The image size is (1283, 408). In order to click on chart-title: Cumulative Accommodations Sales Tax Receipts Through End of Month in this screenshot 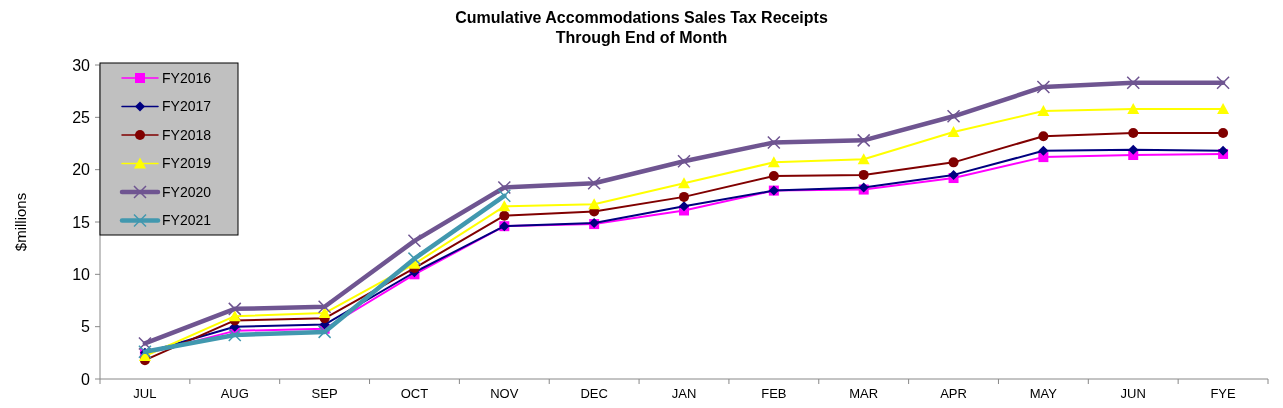, I will do `click(641, 27)`.